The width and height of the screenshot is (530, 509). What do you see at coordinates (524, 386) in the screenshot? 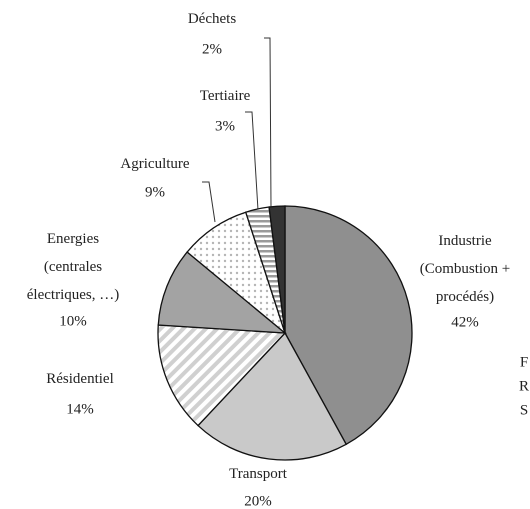
I see `annotation: R` at bounding box center [524, 386].